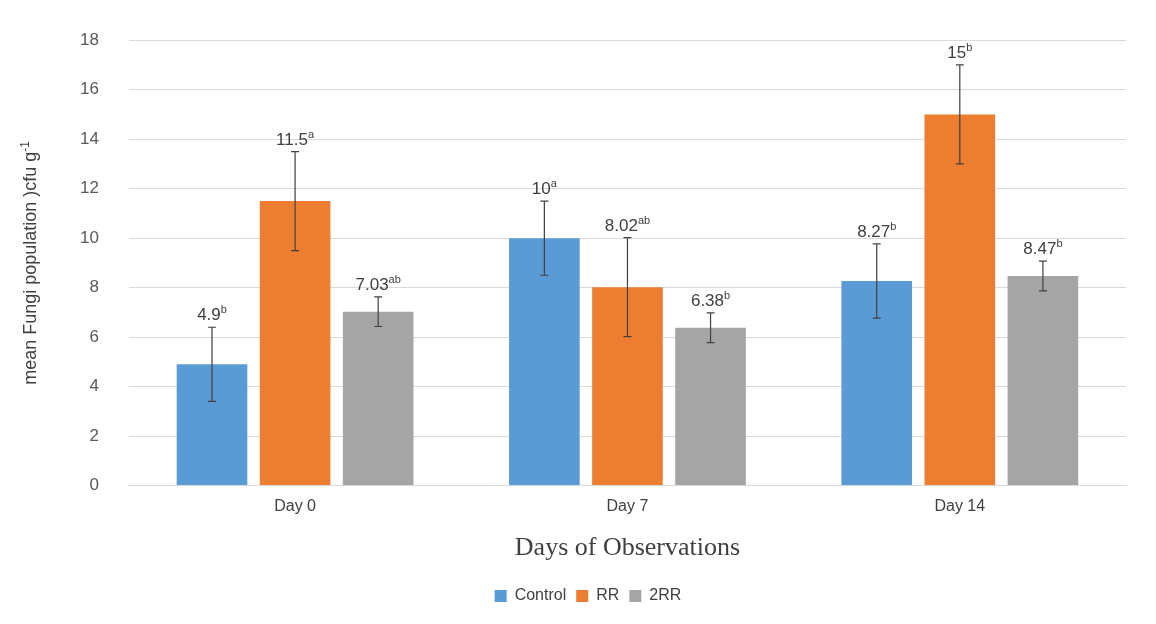  I want to click on y-tick-label: 0, so click(94, 485).